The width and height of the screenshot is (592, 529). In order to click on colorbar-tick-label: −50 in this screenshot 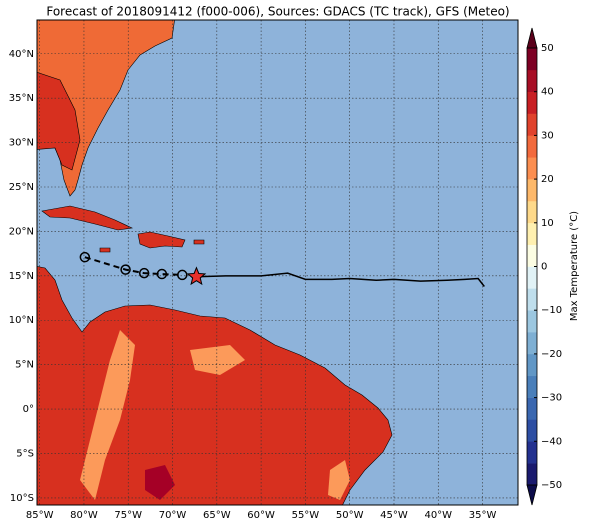, I will do `click(551, 485)`.